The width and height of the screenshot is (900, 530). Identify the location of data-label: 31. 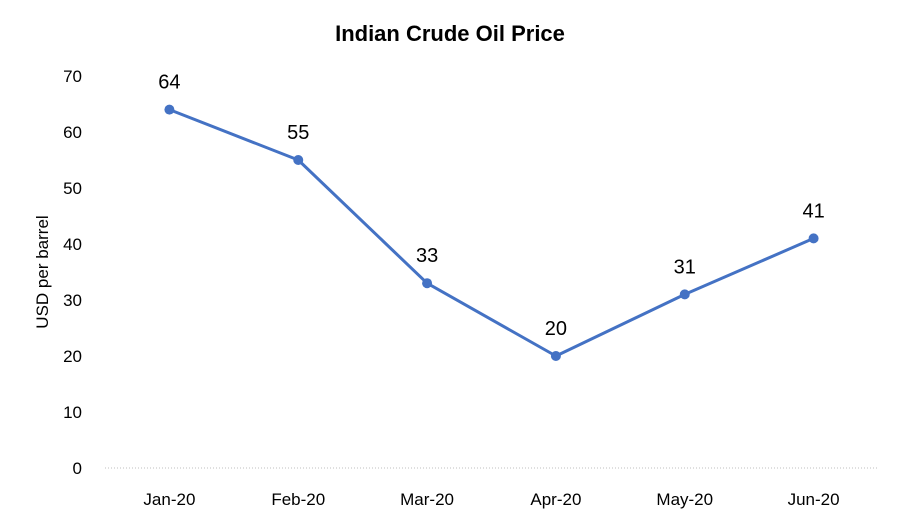
(685, 267).